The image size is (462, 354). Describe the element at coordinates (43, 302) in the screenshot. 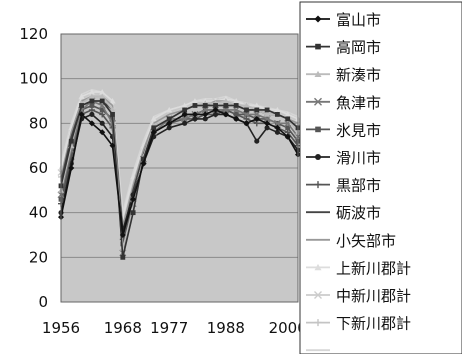

I see `y-tick-label: 0` at that location.